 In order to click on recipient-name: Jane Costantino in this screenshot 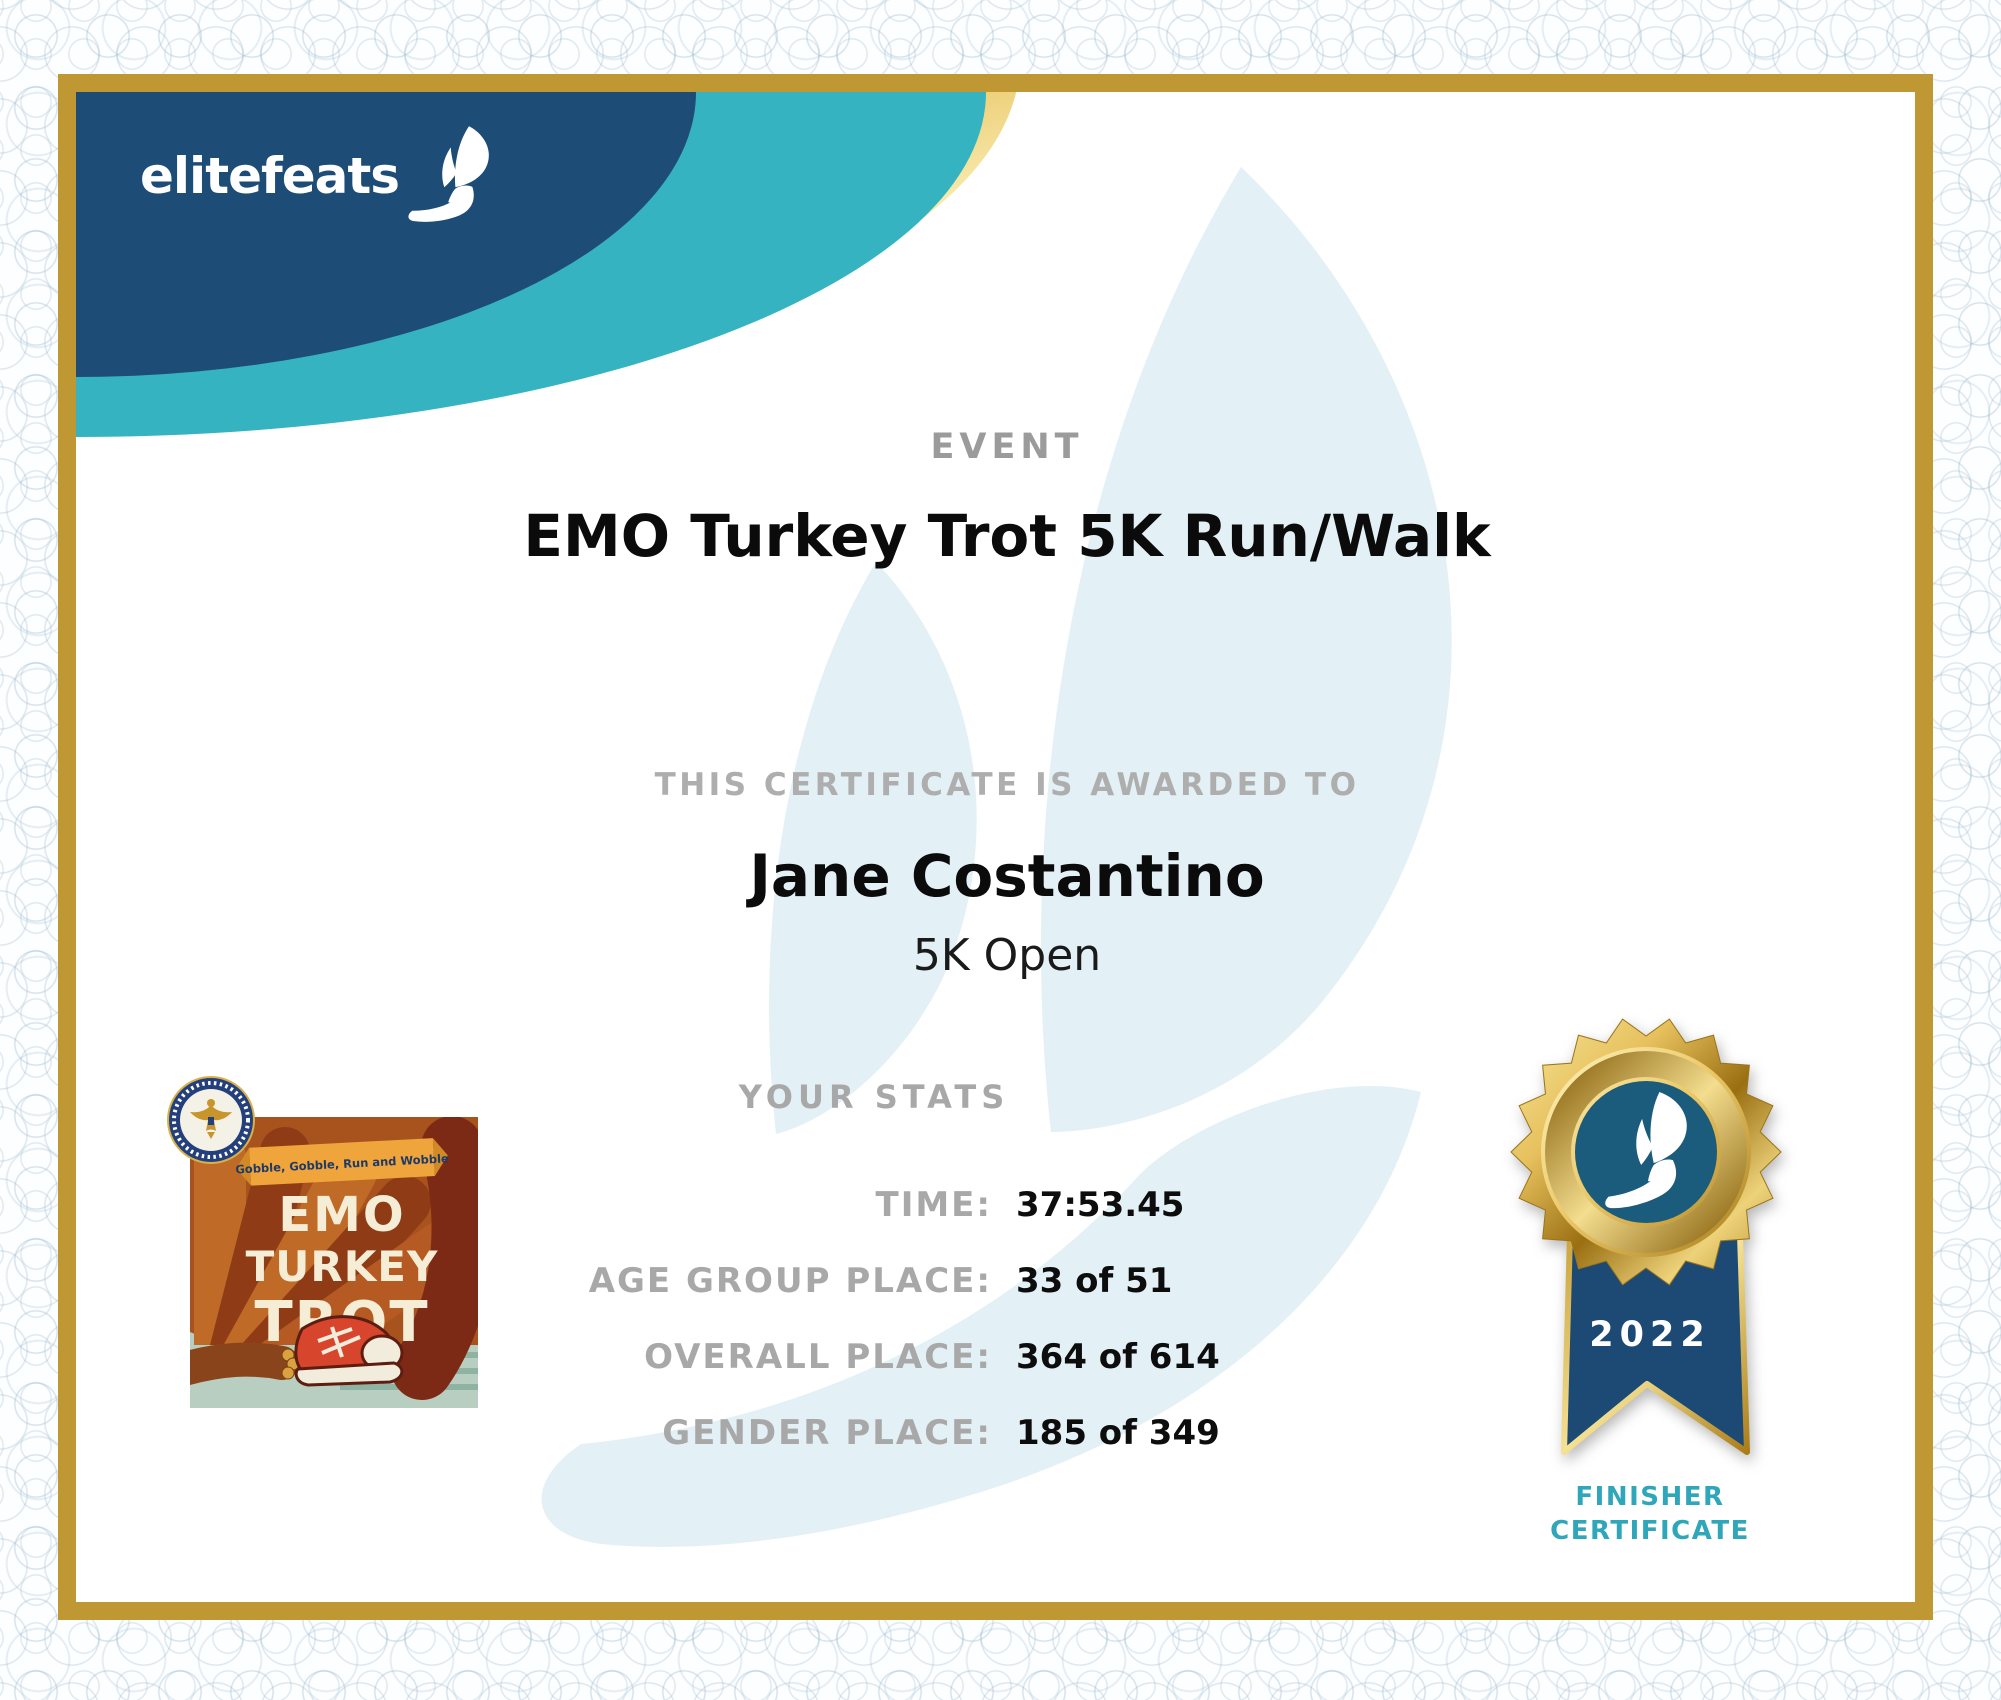, I will do `click(1007, 876)`.